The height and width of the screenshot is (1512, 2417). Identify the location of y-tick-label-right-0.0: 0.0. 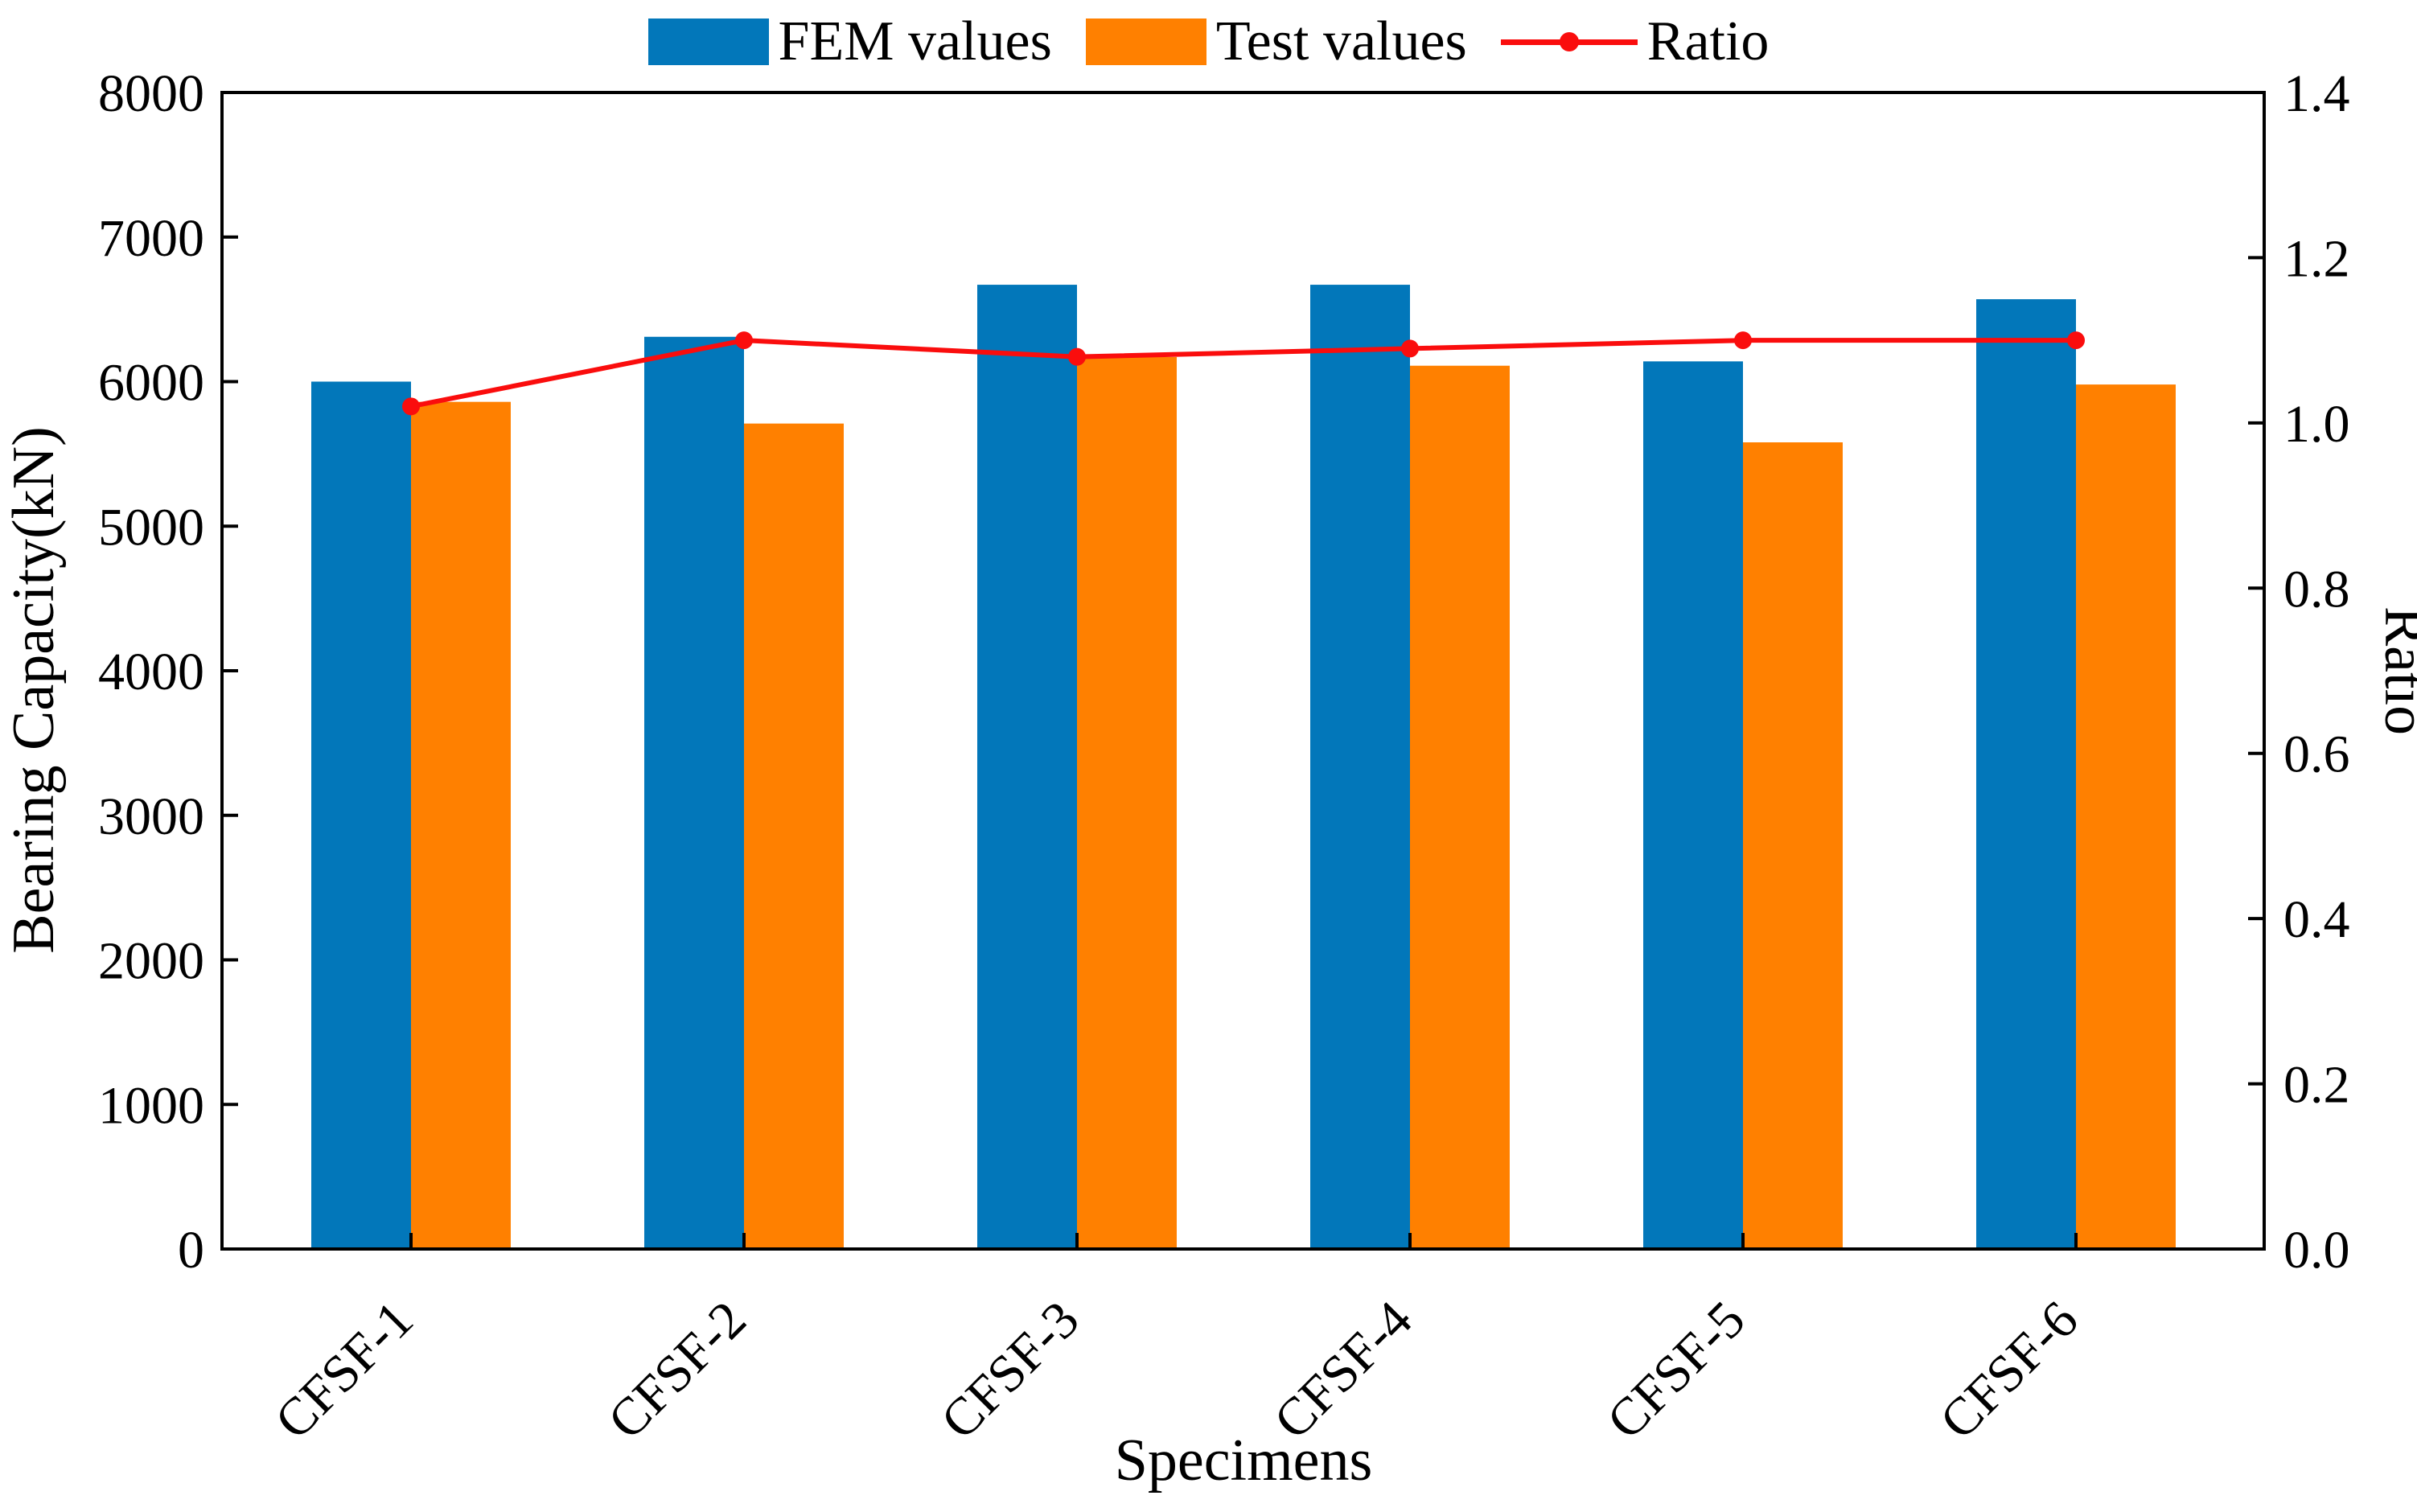
(2316, 1251).